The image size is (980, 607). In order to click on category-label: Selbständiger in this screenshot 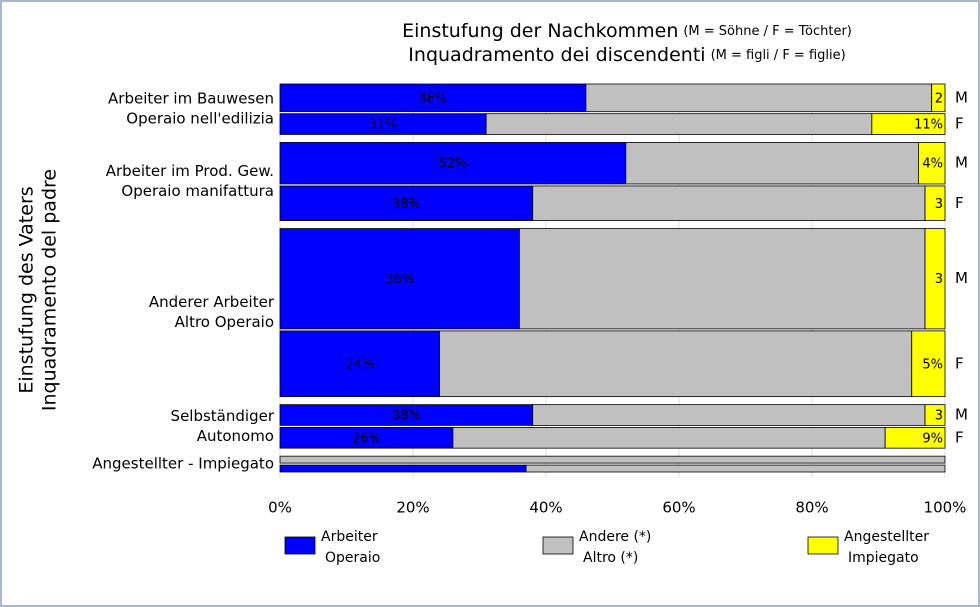, I will do `click(223, 416)`.